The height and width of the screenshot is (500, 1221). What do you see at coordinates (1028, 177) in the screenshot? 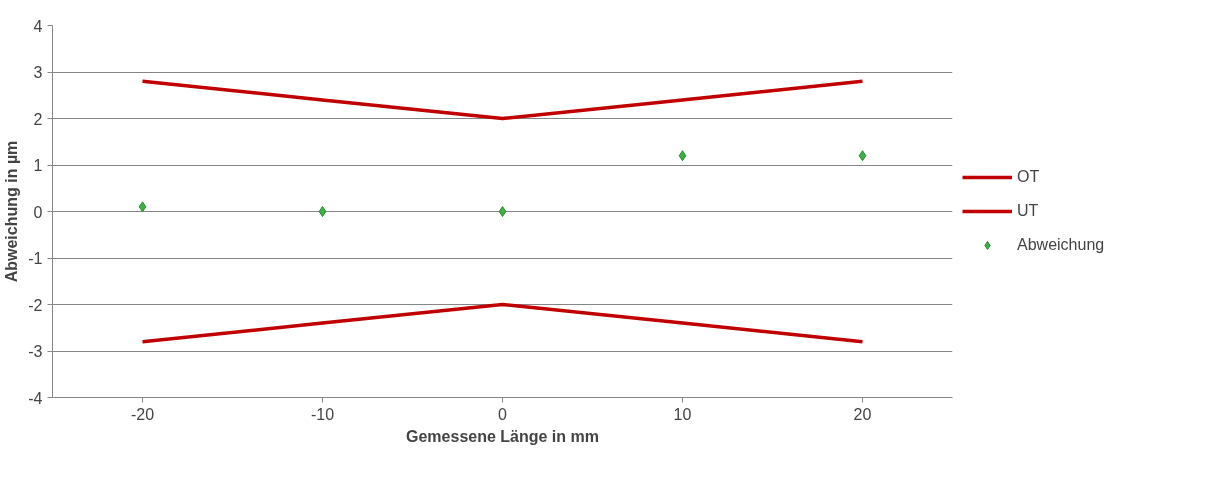
I see `legend-label: OT` at bounding box center [1028, 177].